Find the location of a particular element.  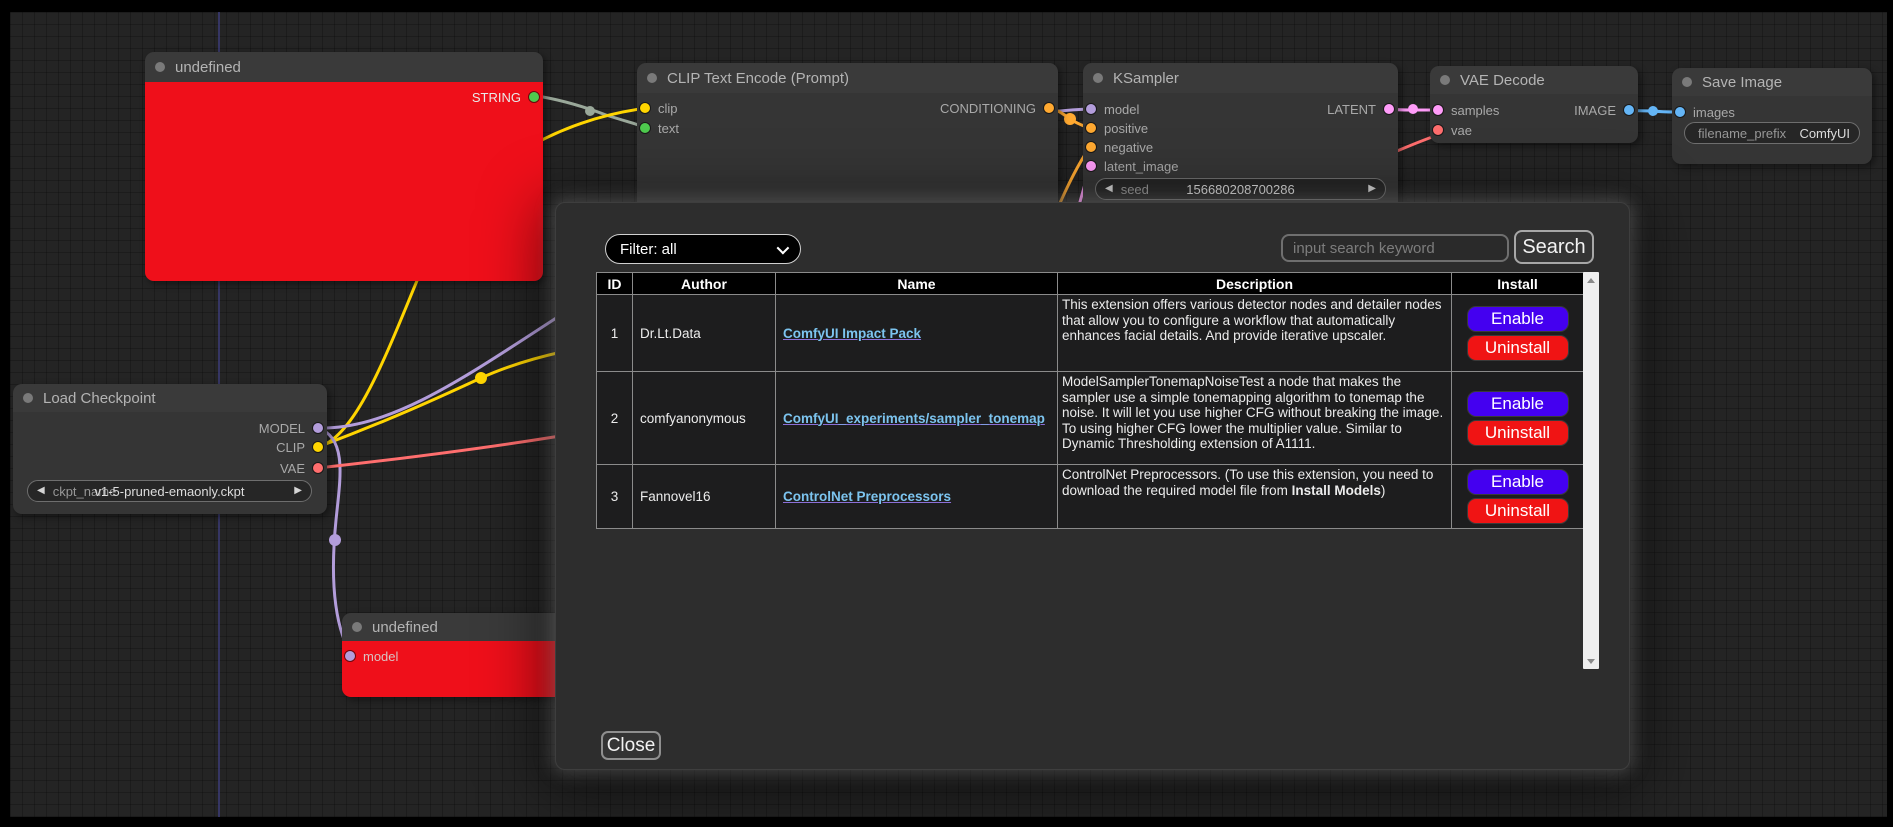

seed-stepper: ◀ seed 156680208700286 ▶ is located at coordinates (1240, 189).